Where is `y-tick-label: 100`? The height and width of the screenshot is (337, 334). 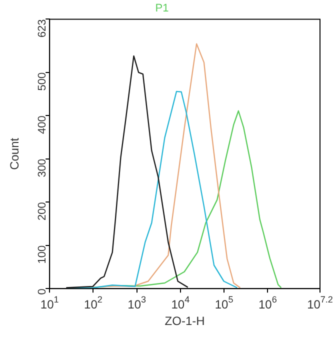 y-tick-label: 100 is located at coordinates (42, 254).